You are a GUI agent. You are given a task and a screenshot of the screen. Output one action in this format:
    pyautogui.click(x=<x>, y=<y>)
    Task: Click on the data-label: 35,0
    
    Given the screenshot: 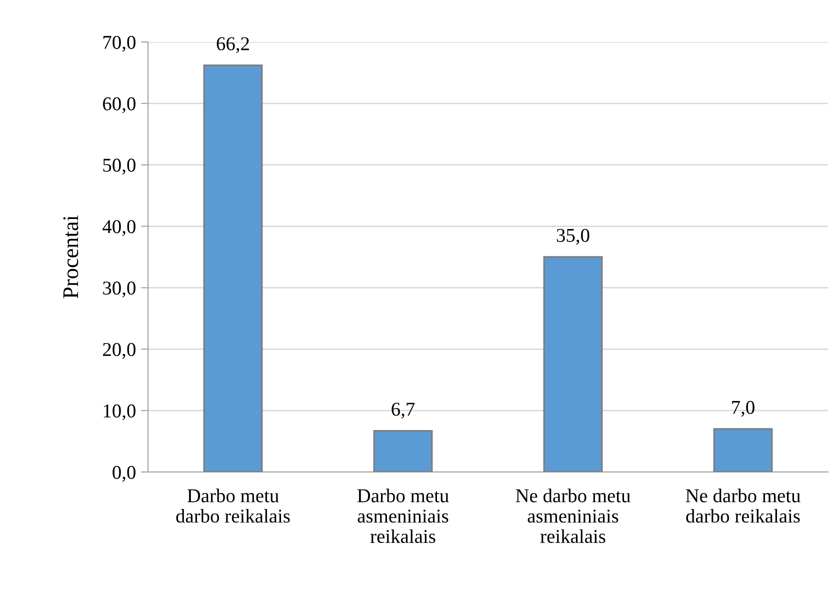 What is the action you would take?
    pyautogui.click(x=573, y=236)
    